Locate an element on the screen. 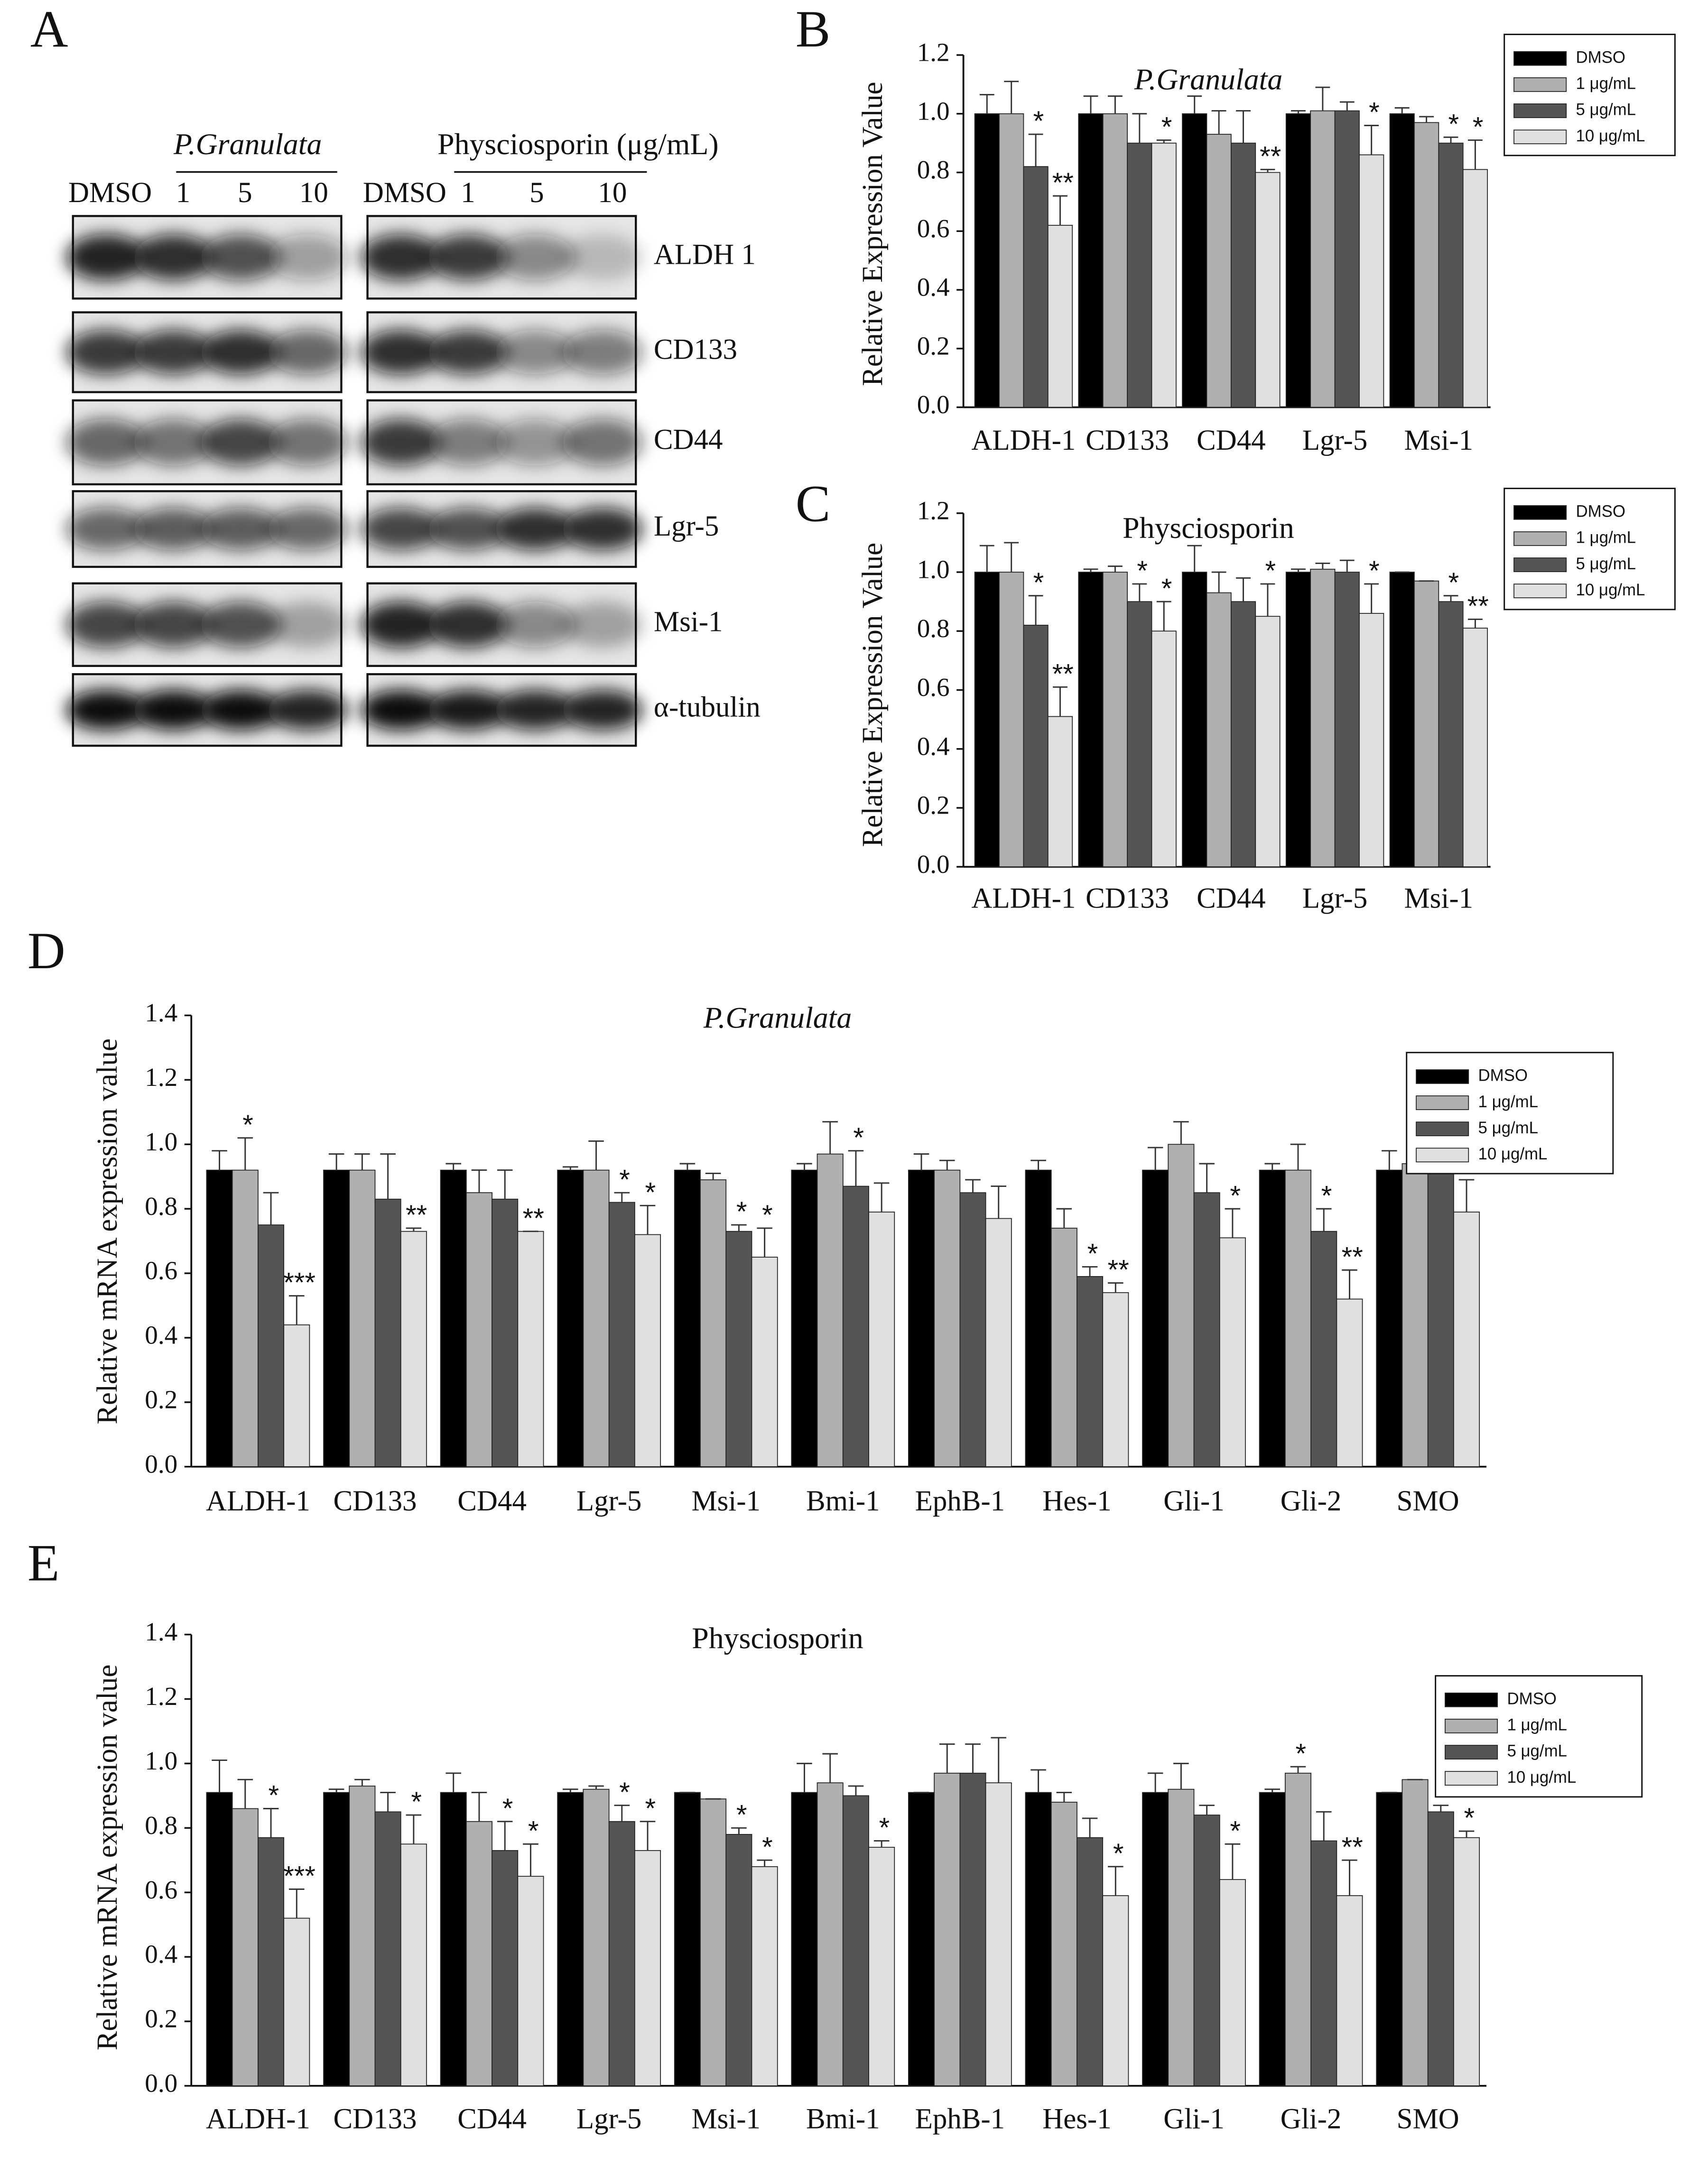 The image size is (1708, 2167). y-tick-label: 1.2 is located at coordinates (933, 510).